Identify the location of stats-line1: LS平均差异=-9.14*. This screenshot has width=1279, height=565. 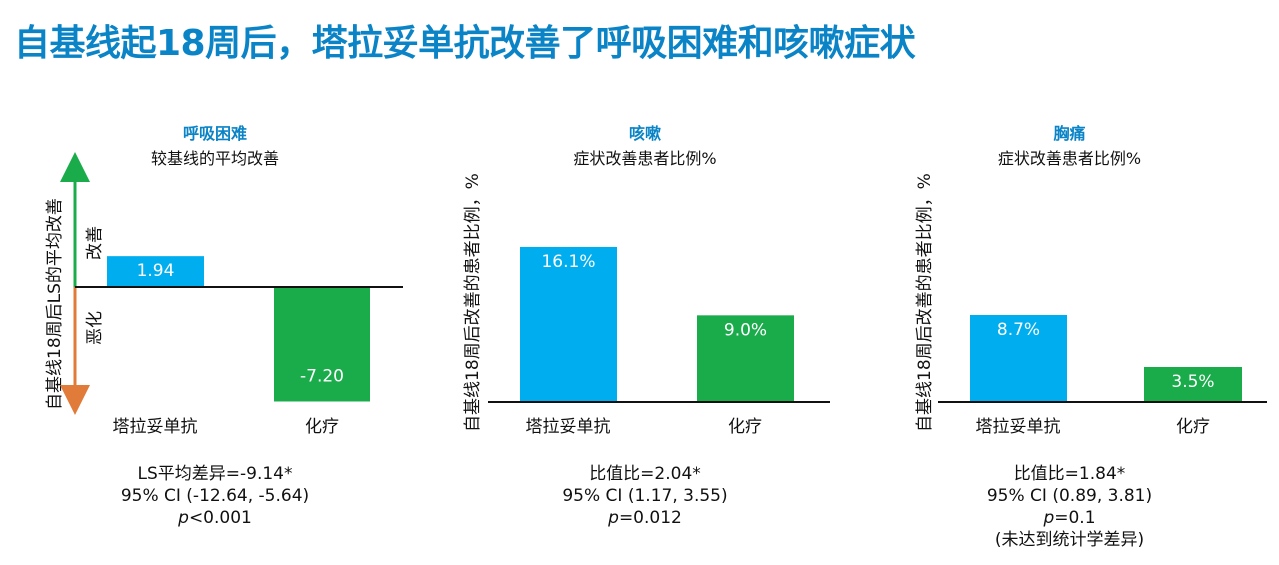
(215, 474).